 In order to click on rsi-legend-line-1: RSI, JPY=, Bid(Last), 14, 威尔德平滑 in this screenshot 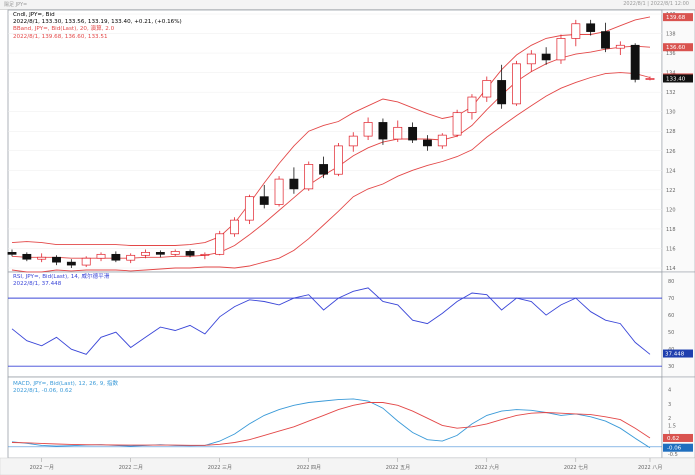, I will do `click(61, 277)`.